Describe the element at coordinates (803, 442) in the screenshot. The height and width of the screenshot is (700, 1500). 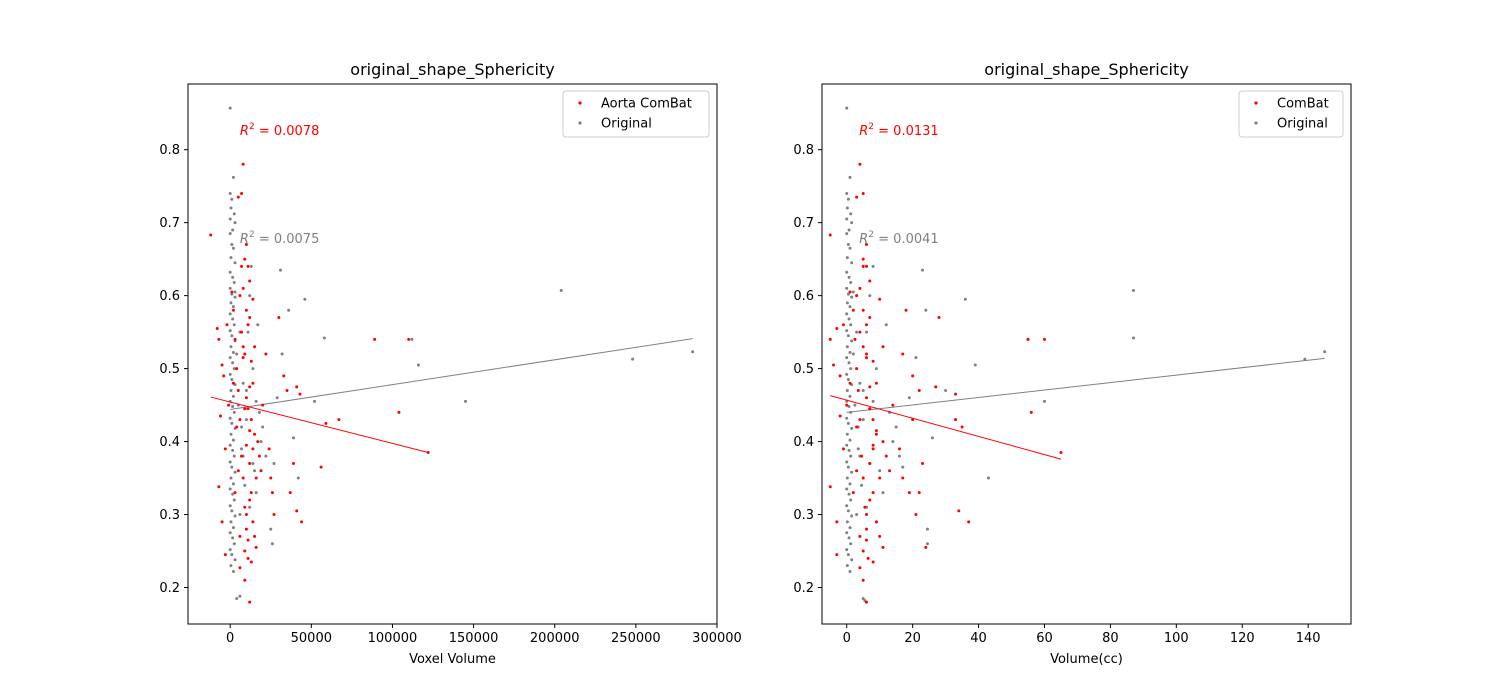
I see `y-tick-label: 0.4` at that location.